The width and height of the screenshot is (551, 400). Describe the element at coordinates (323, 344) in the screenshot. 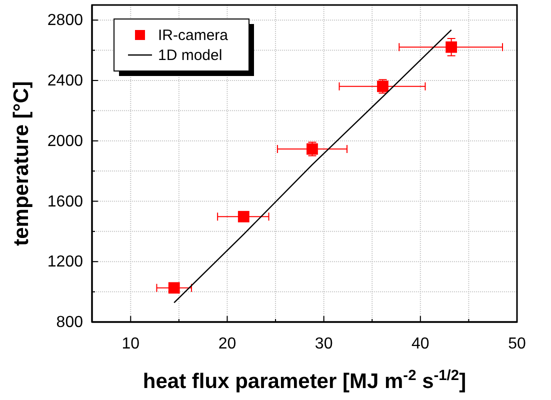

I see `x-tick-label: 30` at that location.